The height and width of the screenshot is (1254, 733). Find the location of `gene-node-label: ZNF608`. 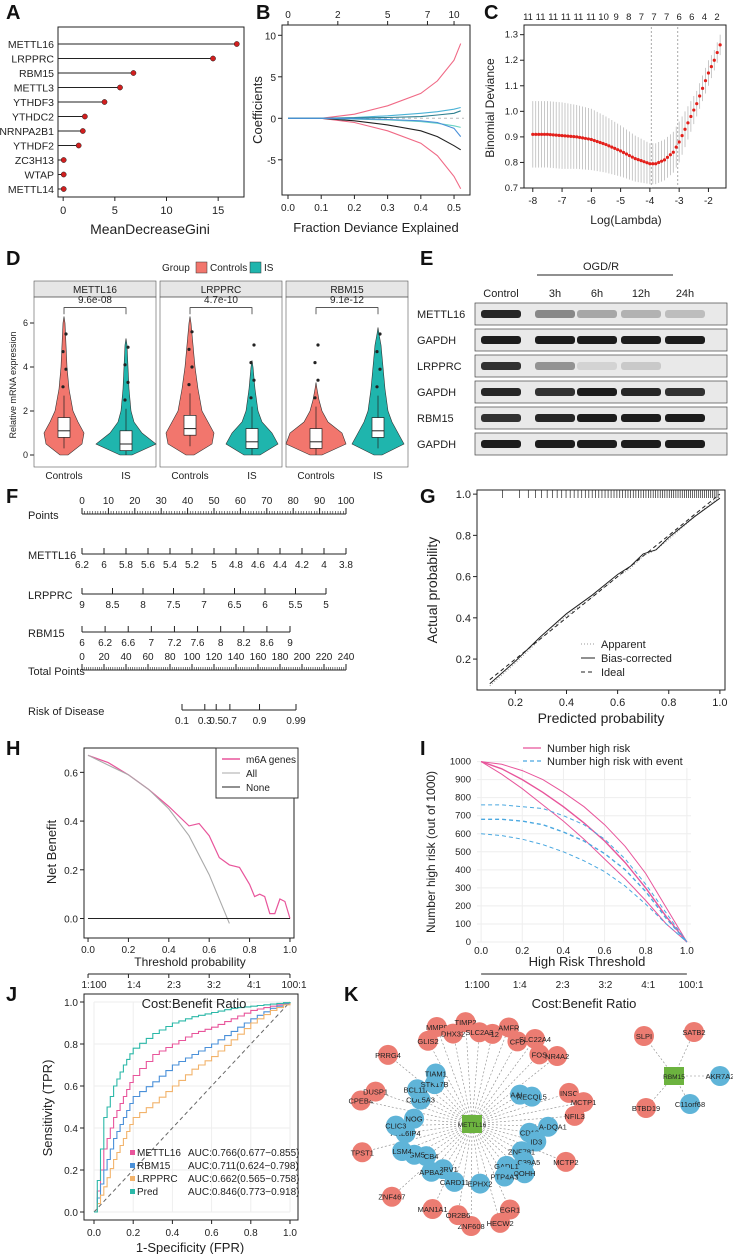

gene-node-label: ZNF608 is located at coordinates (471, 1226).